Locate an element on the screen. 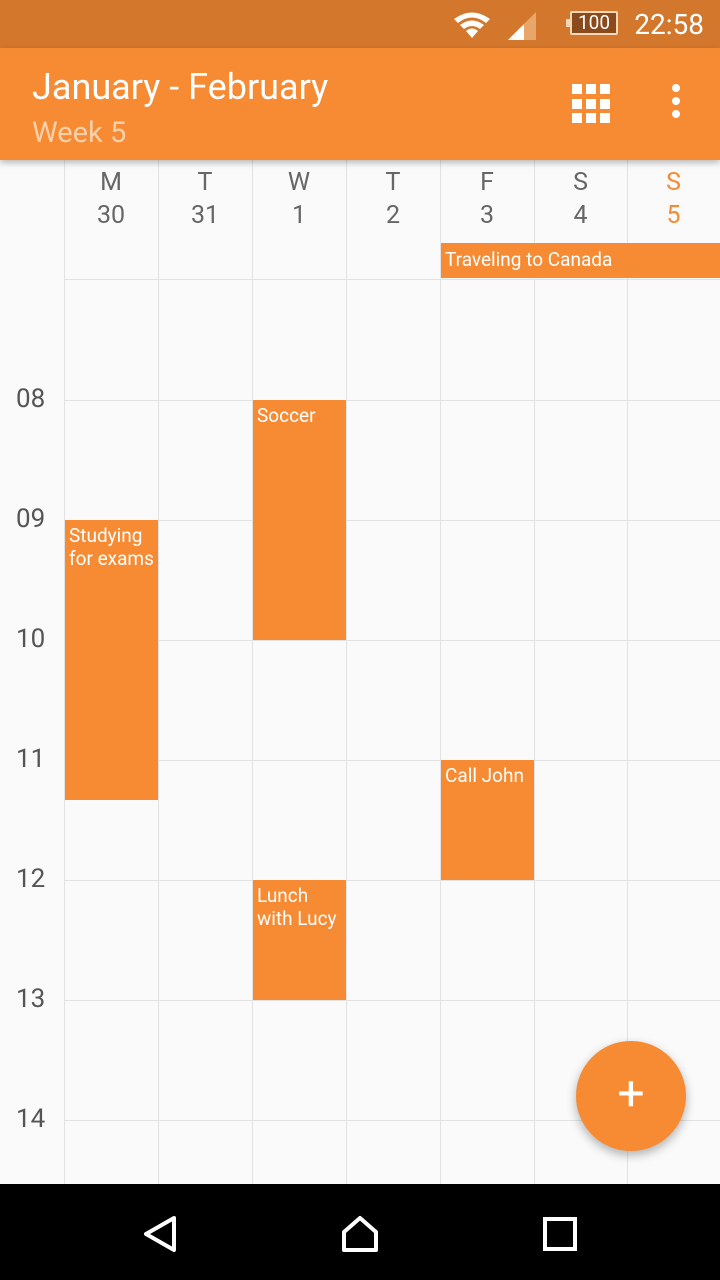  event-block: Call John is located at coordinates (487, 820).